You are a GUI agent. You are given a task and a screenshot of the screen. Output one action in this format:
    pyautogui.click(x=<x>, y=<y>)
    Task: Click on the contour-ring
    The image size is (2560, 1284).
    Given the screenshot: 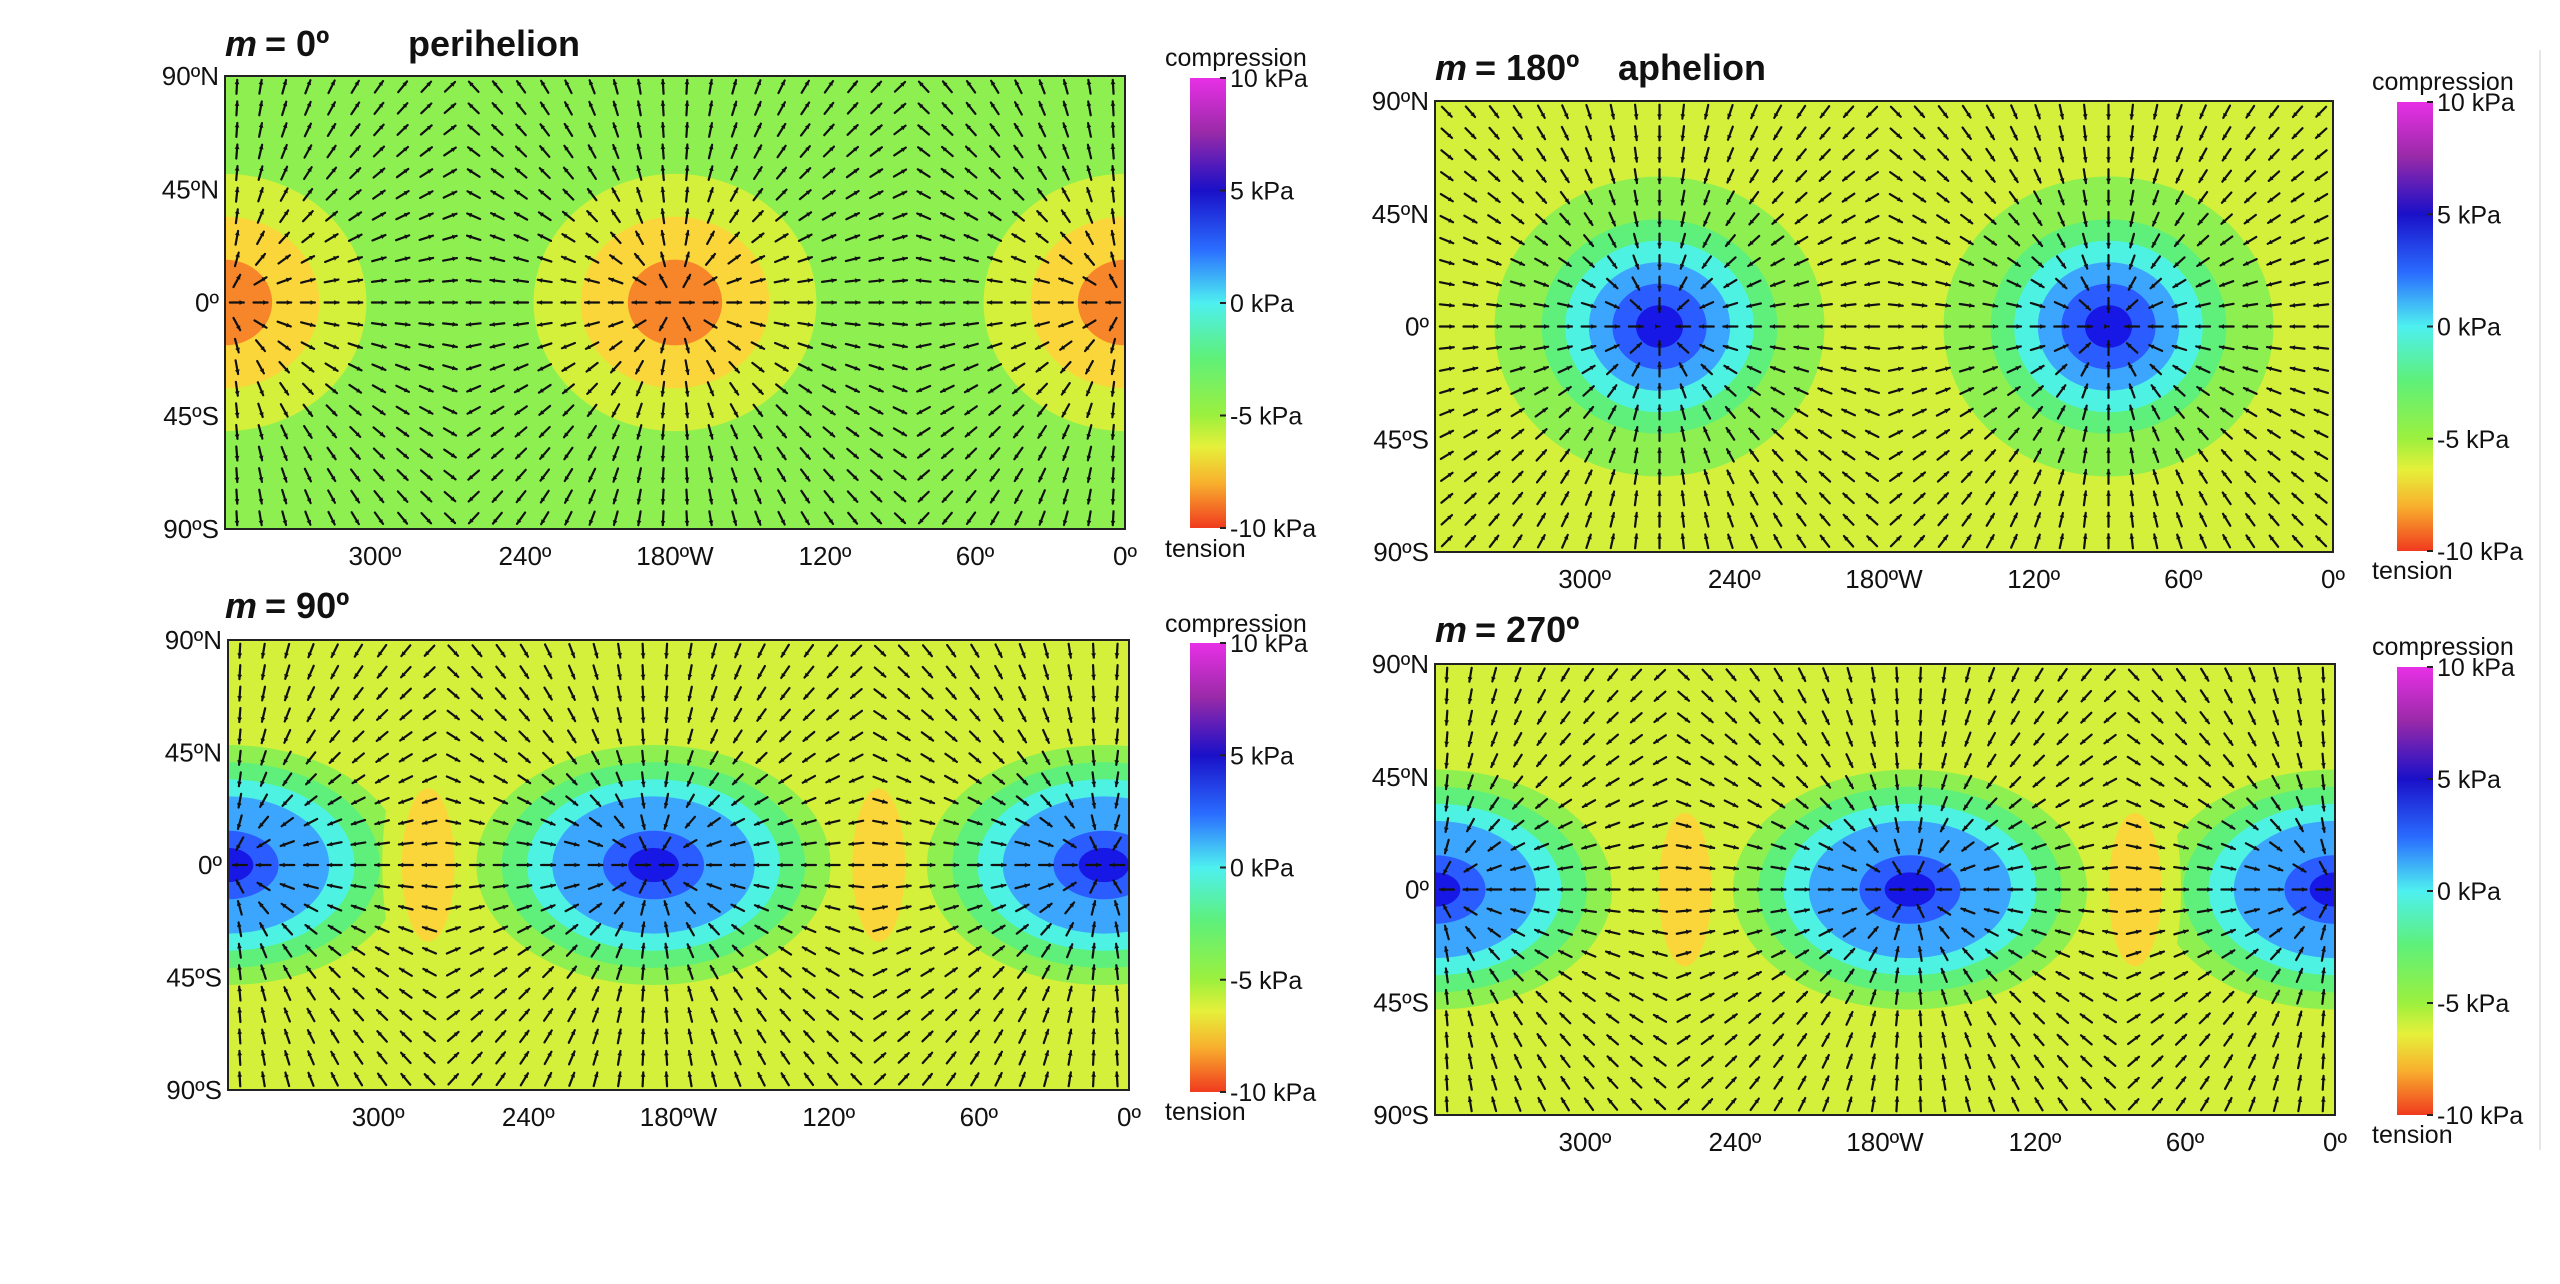 What is the action you would take?
    pyautogui.click(x=653, y=865)
    